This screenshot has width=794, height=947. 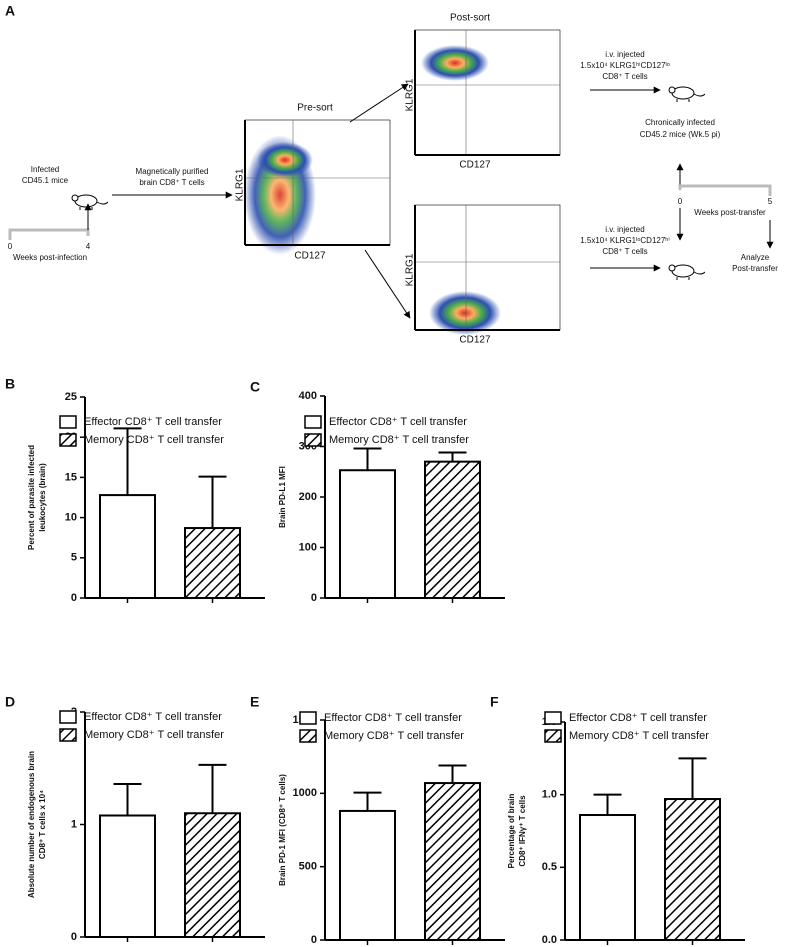 I want to click on panel-label: C, so click(x=255, y=387).